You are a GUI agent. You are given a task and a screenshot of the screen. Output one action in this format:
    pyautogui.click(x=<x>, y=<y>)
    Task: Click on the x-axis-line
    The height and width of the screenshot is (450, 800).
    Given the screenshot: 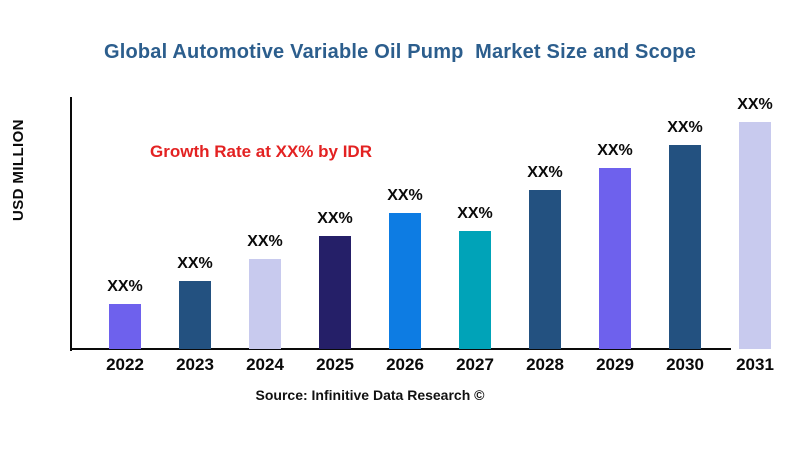 What is the action you would take?
    pyautogui.click(x=400, y=349)
    